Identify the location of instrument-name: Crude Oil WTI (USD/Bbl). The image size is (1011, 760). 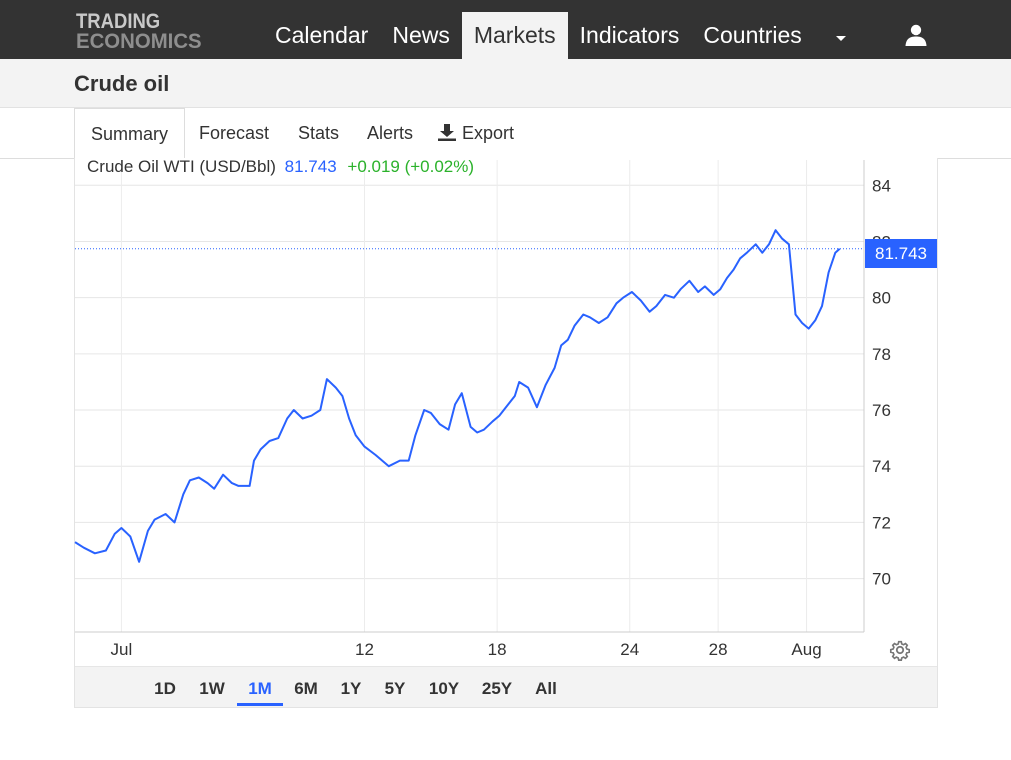
(181, 166).